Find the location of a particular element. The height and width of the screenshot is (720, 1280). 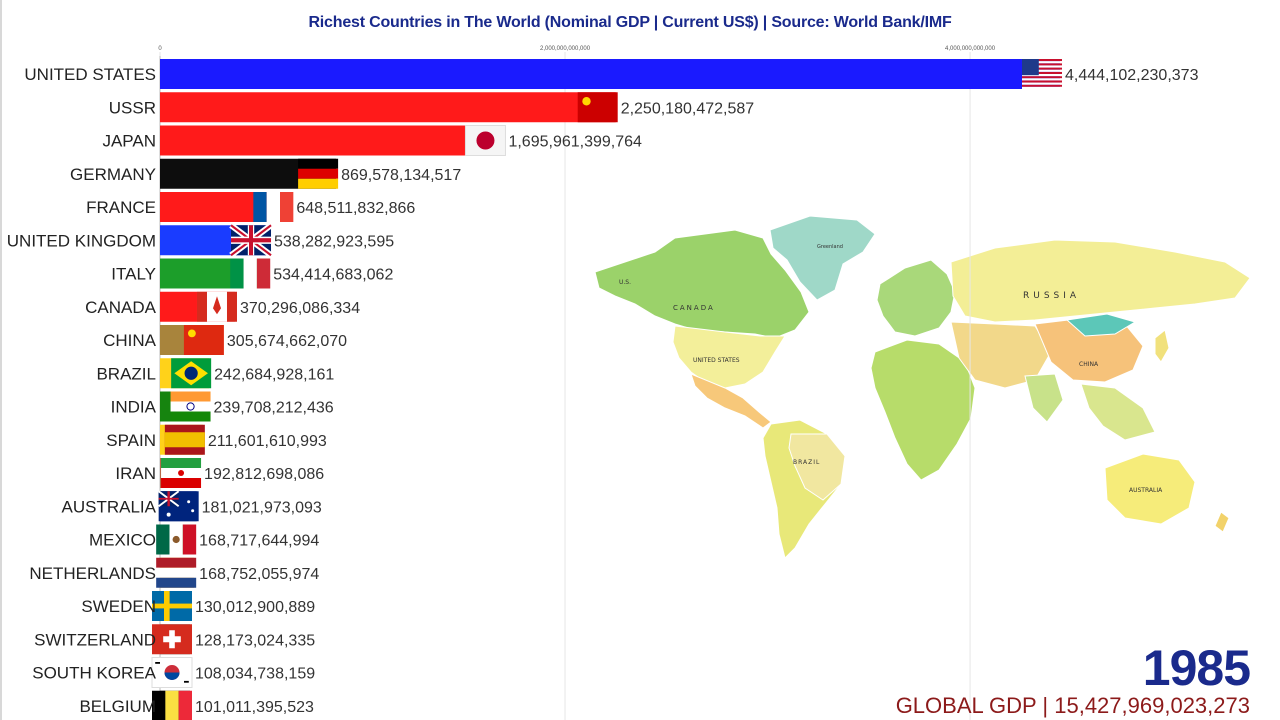

value-label: 869,578,134,517 is located at coordinates (401, 175).